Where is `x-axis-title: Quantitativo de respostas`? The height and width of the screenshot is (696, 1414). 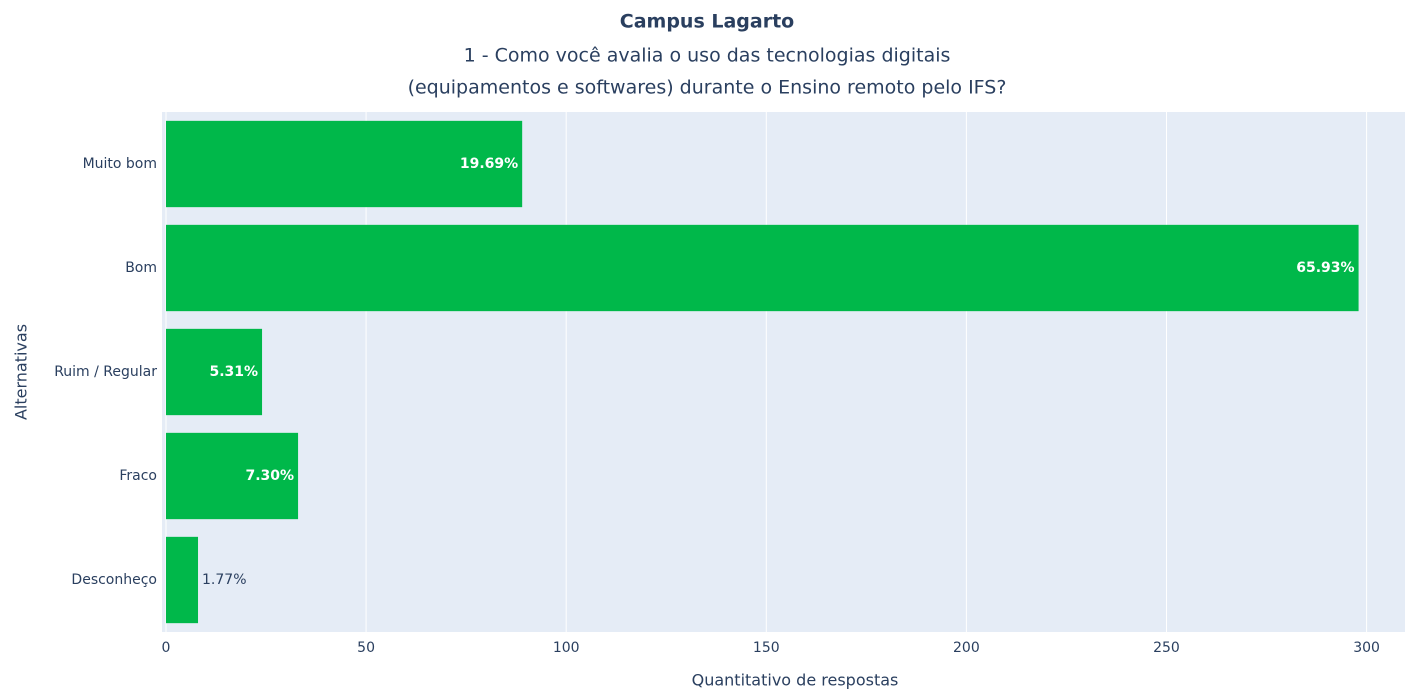 x-axis-title: Quantitativo de respostas is located at coordinates (795, 680).